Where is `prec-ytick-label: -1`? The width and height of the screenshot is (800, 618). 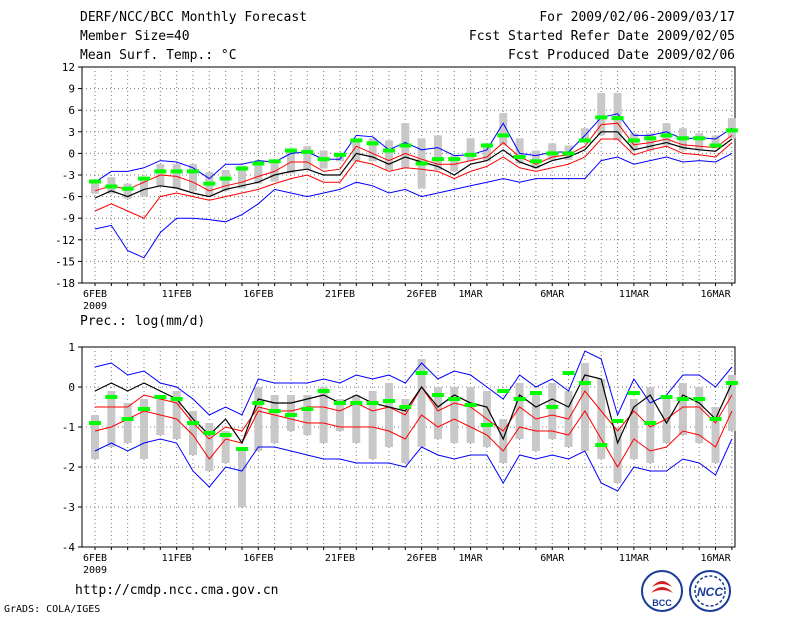
prec-ytick-label: -1 is located at coordinates (68, 427).